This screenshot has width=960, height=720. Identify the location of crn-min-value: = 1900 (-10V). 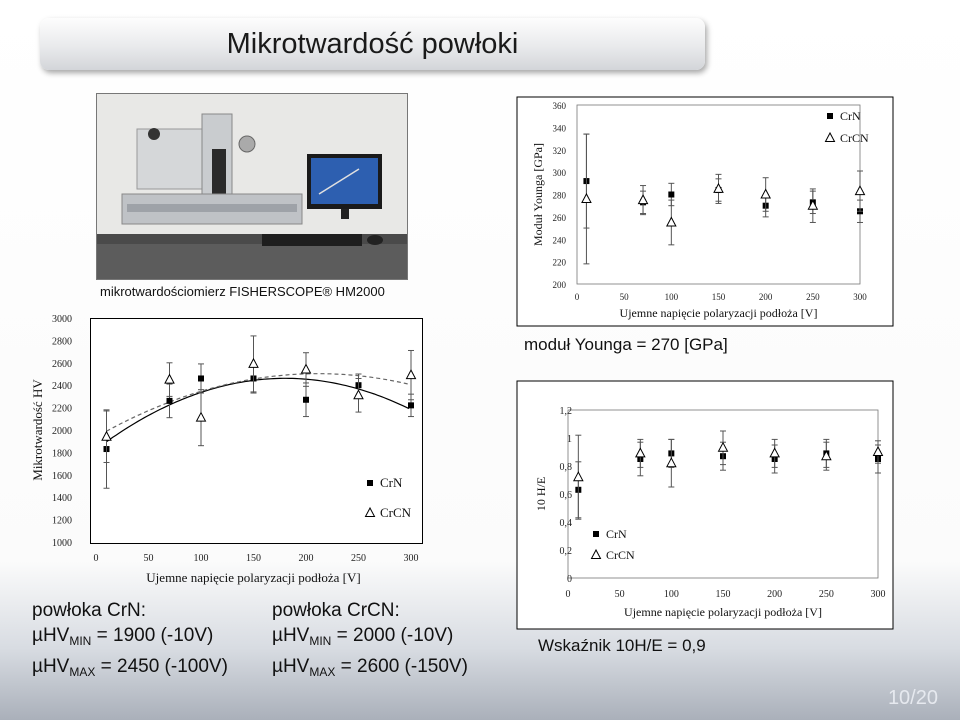
(152, 635).